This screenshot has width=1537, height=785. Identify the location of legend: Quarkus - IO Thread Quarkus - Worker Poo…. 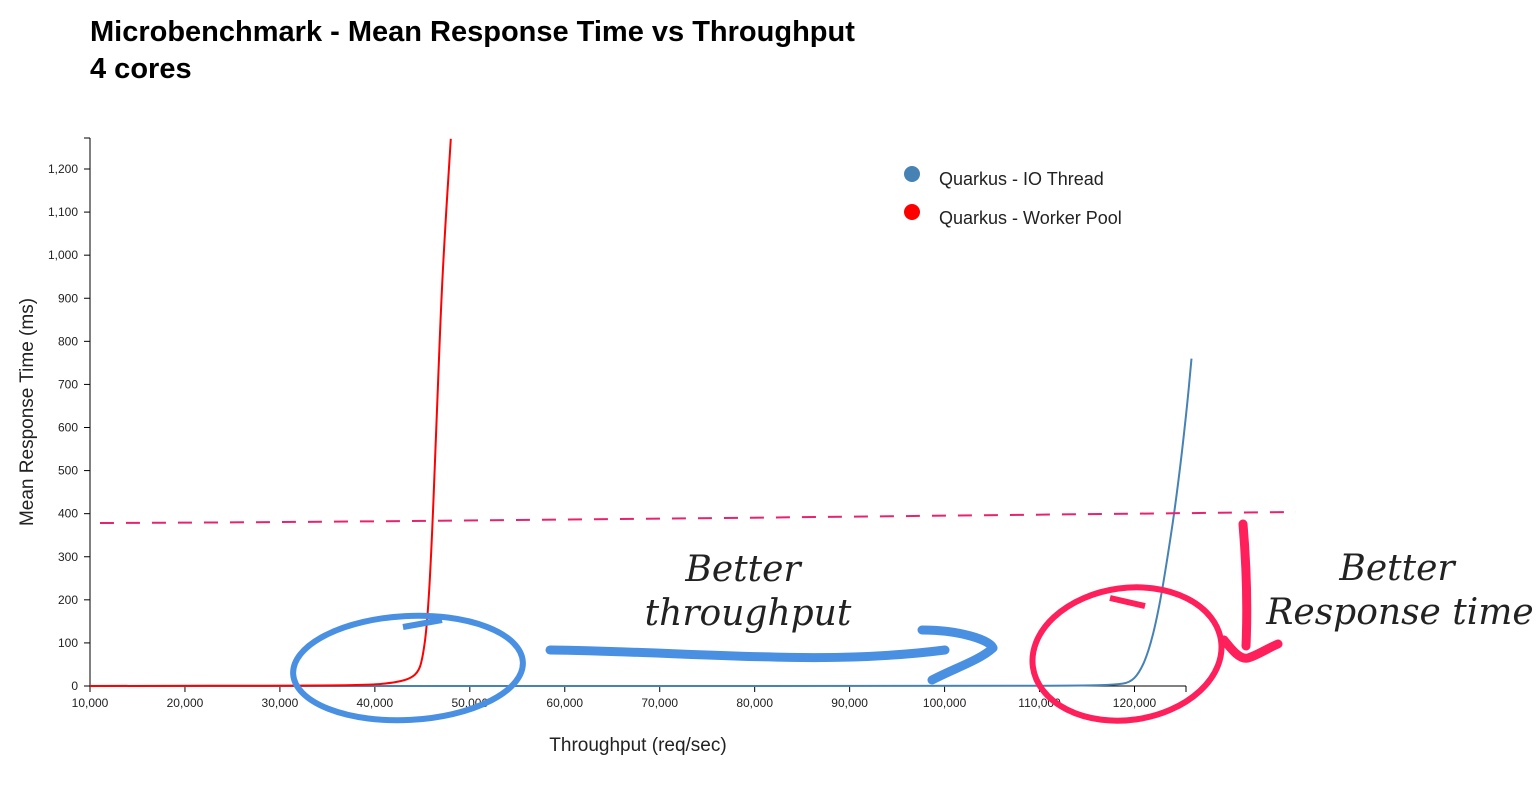
(1013, 197).